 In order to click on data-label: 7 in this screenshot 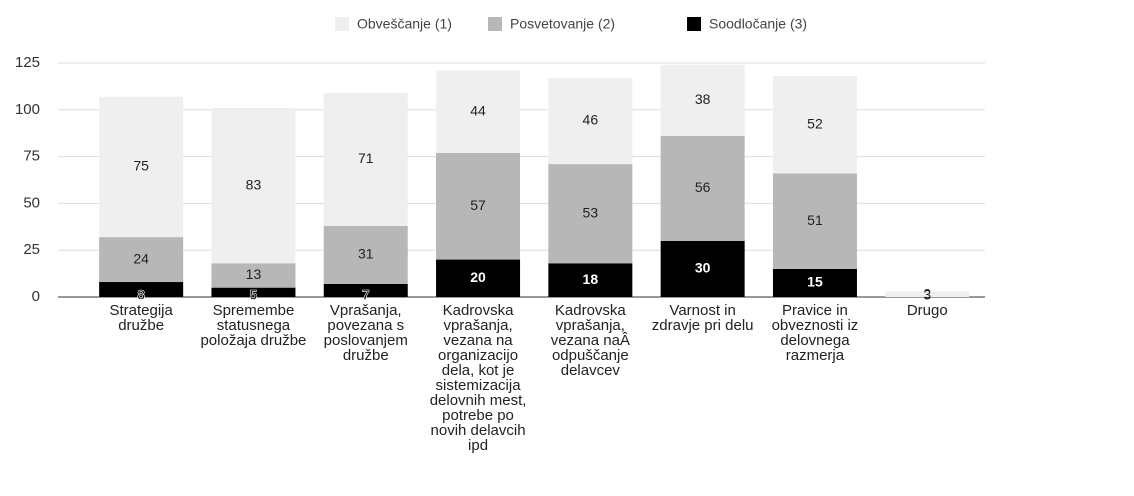, I will do `click(366, 295)`.